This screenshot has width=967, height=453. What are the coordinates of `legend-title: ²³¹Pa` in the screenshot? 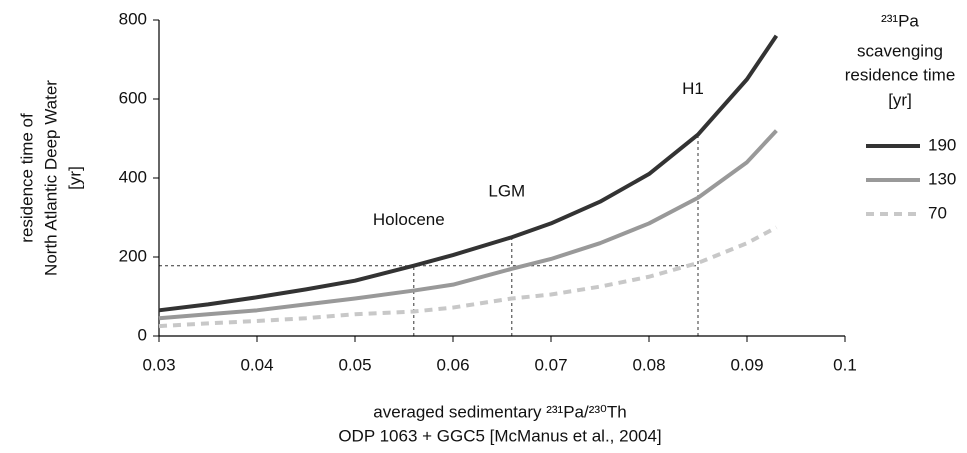 It's located at (900, 20).